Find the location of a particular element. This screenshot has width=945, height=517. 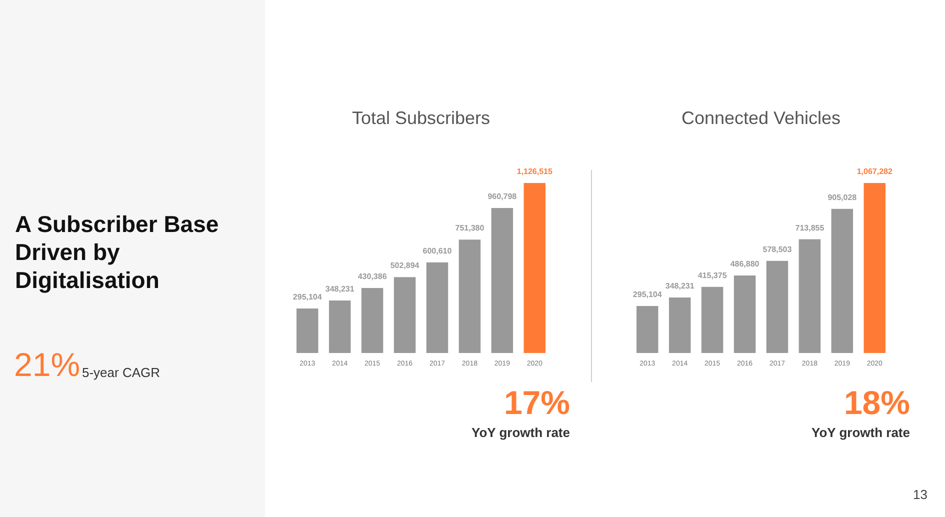

data-label: 751,380 is located at coordinates (470, 228).